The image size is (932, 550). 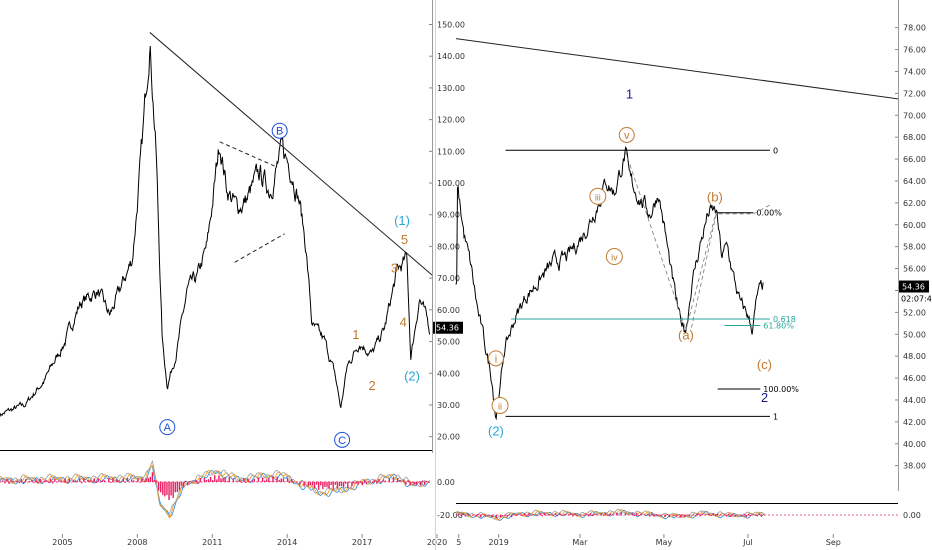 What do you see at coordinates (448, 405) in the screenshot?
I see `L-y-tick-label-12: 30.00` at bounding box center [448, 405].